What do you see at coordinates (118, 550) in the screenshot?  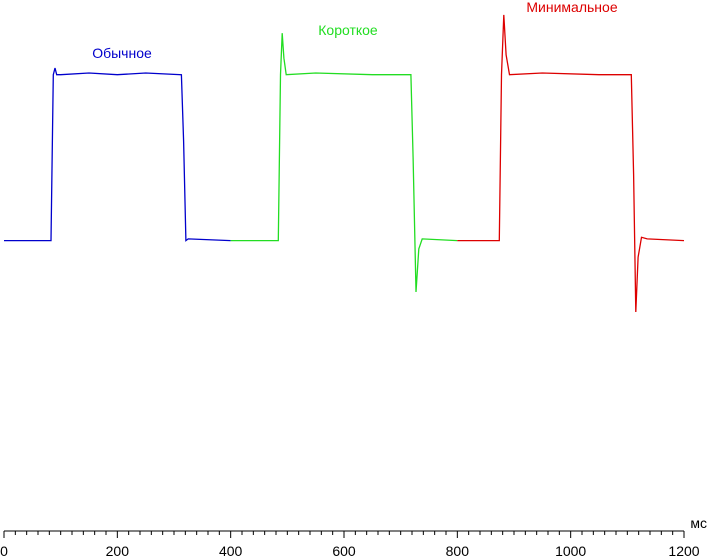 I see `x-tick-label: 200` at bounding box center [118, 550].